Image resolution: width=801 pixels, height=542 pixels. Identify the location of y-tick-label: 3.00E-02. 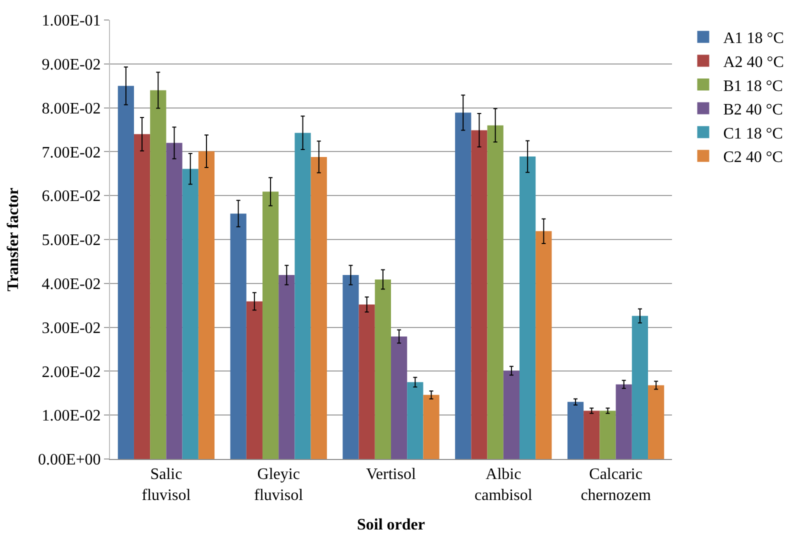
(71, 328).